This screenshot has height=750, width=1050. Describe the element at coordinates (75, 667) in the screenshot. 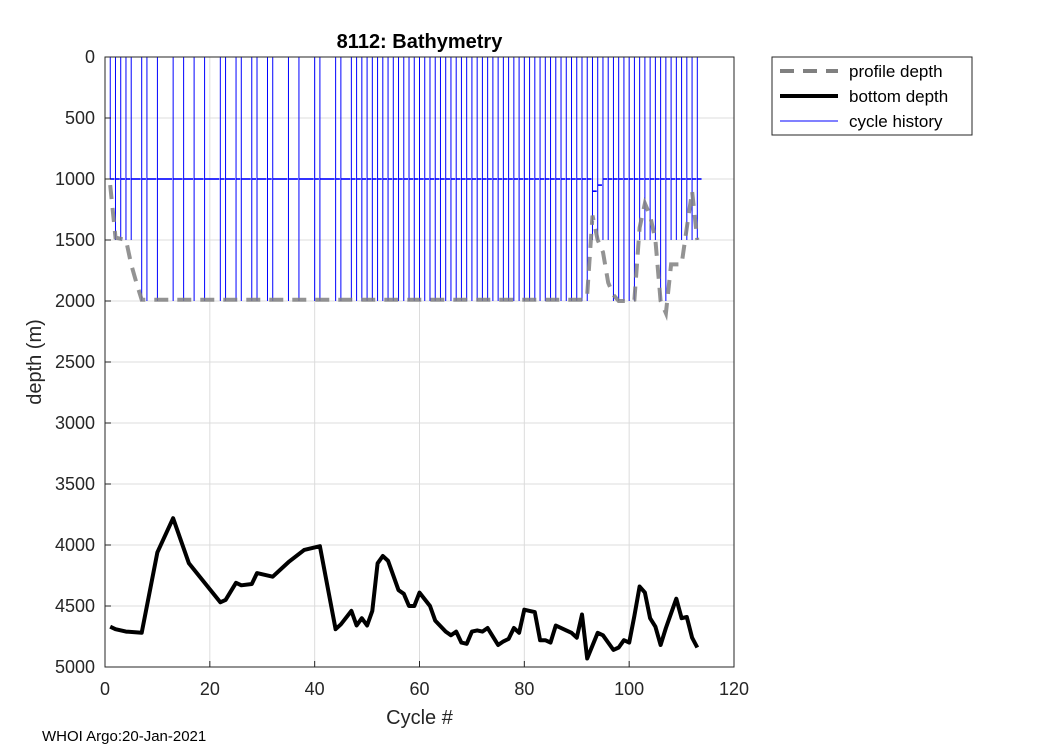

I see `y-tick-label: 5000` at that location.